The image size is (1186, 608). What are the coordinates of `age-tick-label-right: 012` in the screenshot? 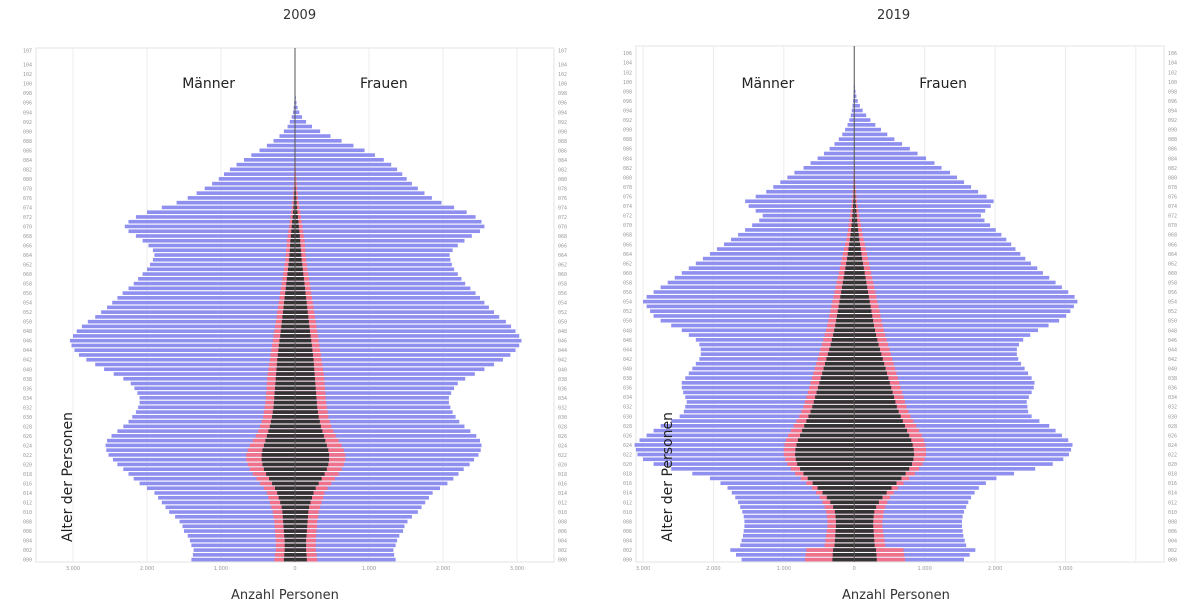 It's located at (1172, 503).